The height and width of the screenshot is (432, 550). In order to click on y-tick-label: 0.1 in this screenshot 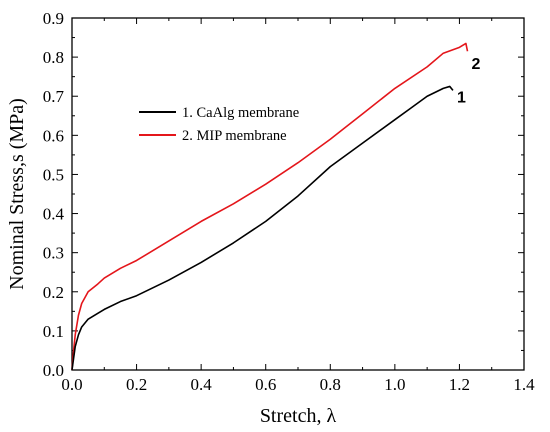, I will do `click(53, 331)`.